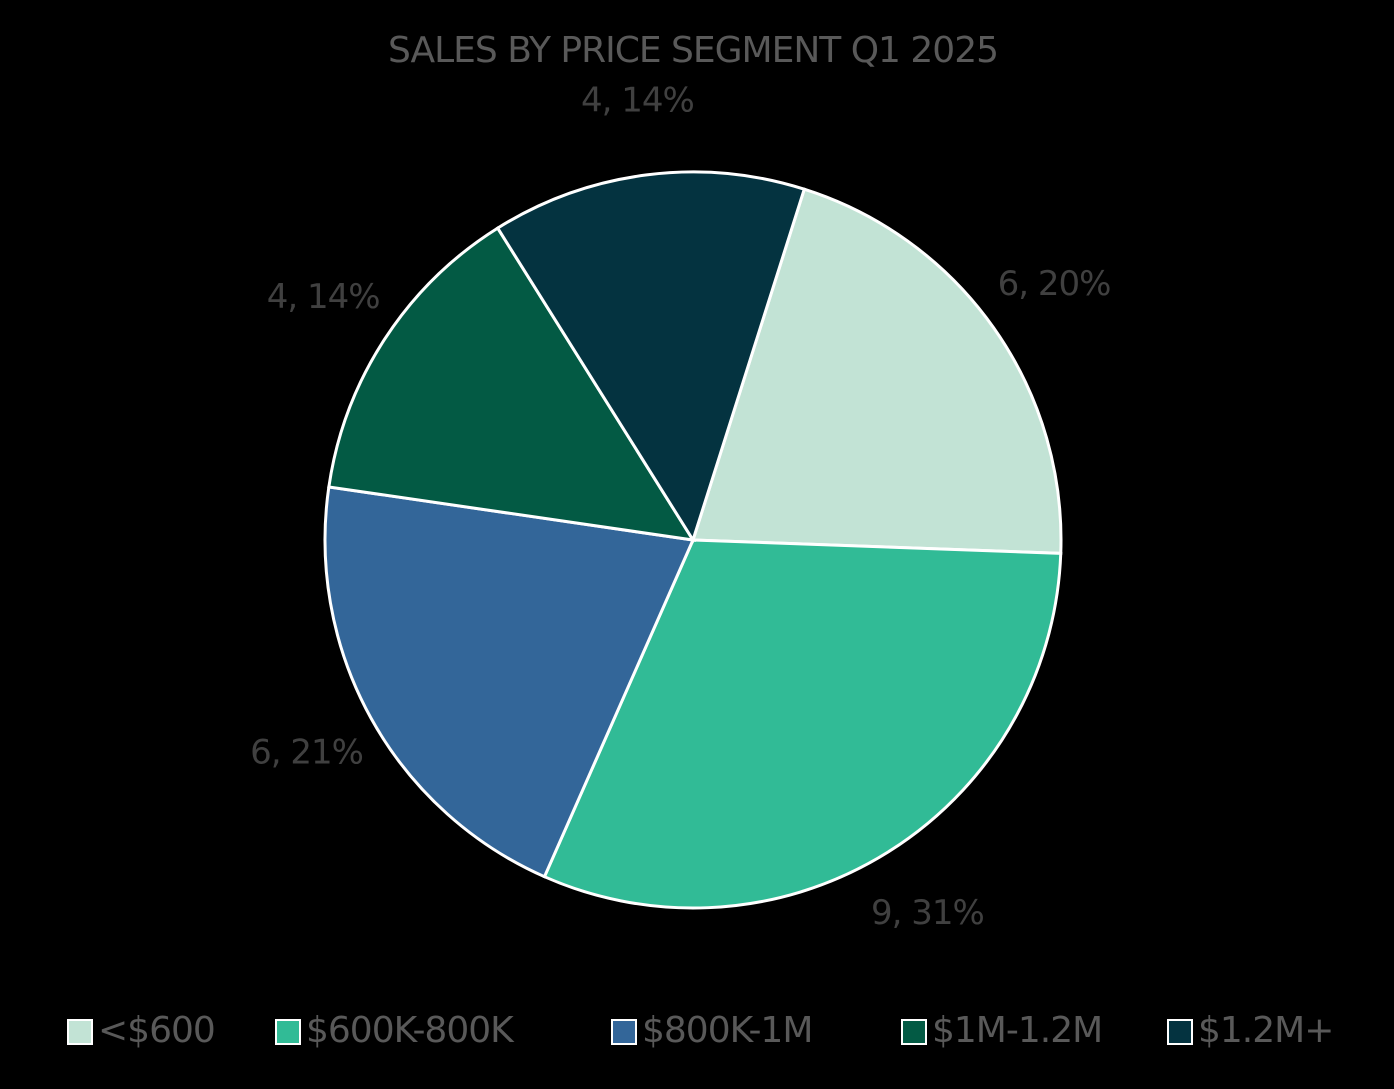 This screenshot has height=1089, width=1394. What do you see at coordinates (1017, 1030) in the screenshot?
I see `legend-label: $1M-1.2M` at bounding box center [1017, 1030].